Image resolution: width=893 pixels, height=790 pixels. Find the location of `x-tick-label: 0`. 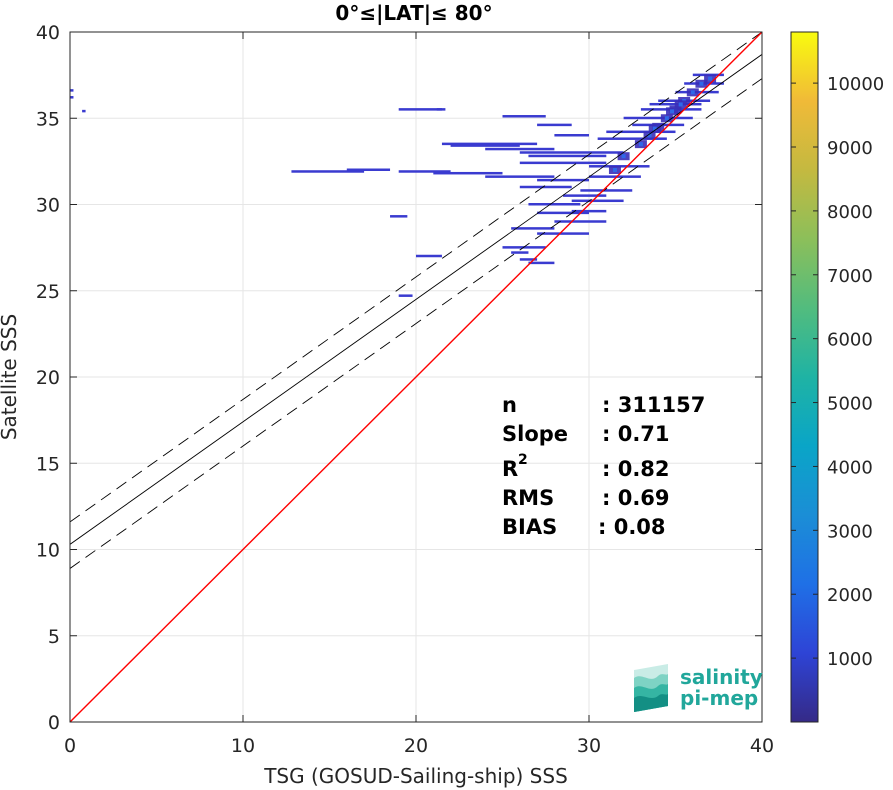

x-tick-label: 0 is located at coordinates (70, 746).